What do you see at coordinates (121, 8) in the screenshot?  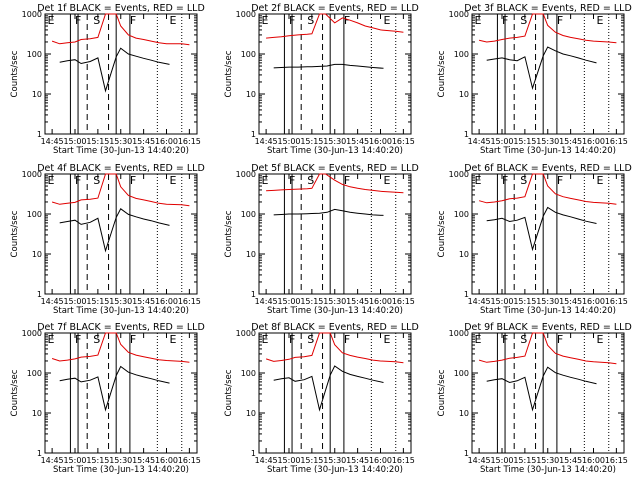 I see `panel-title: Det 1f BLACK = Events, RED = LLD` at bounding box center [121, 8].